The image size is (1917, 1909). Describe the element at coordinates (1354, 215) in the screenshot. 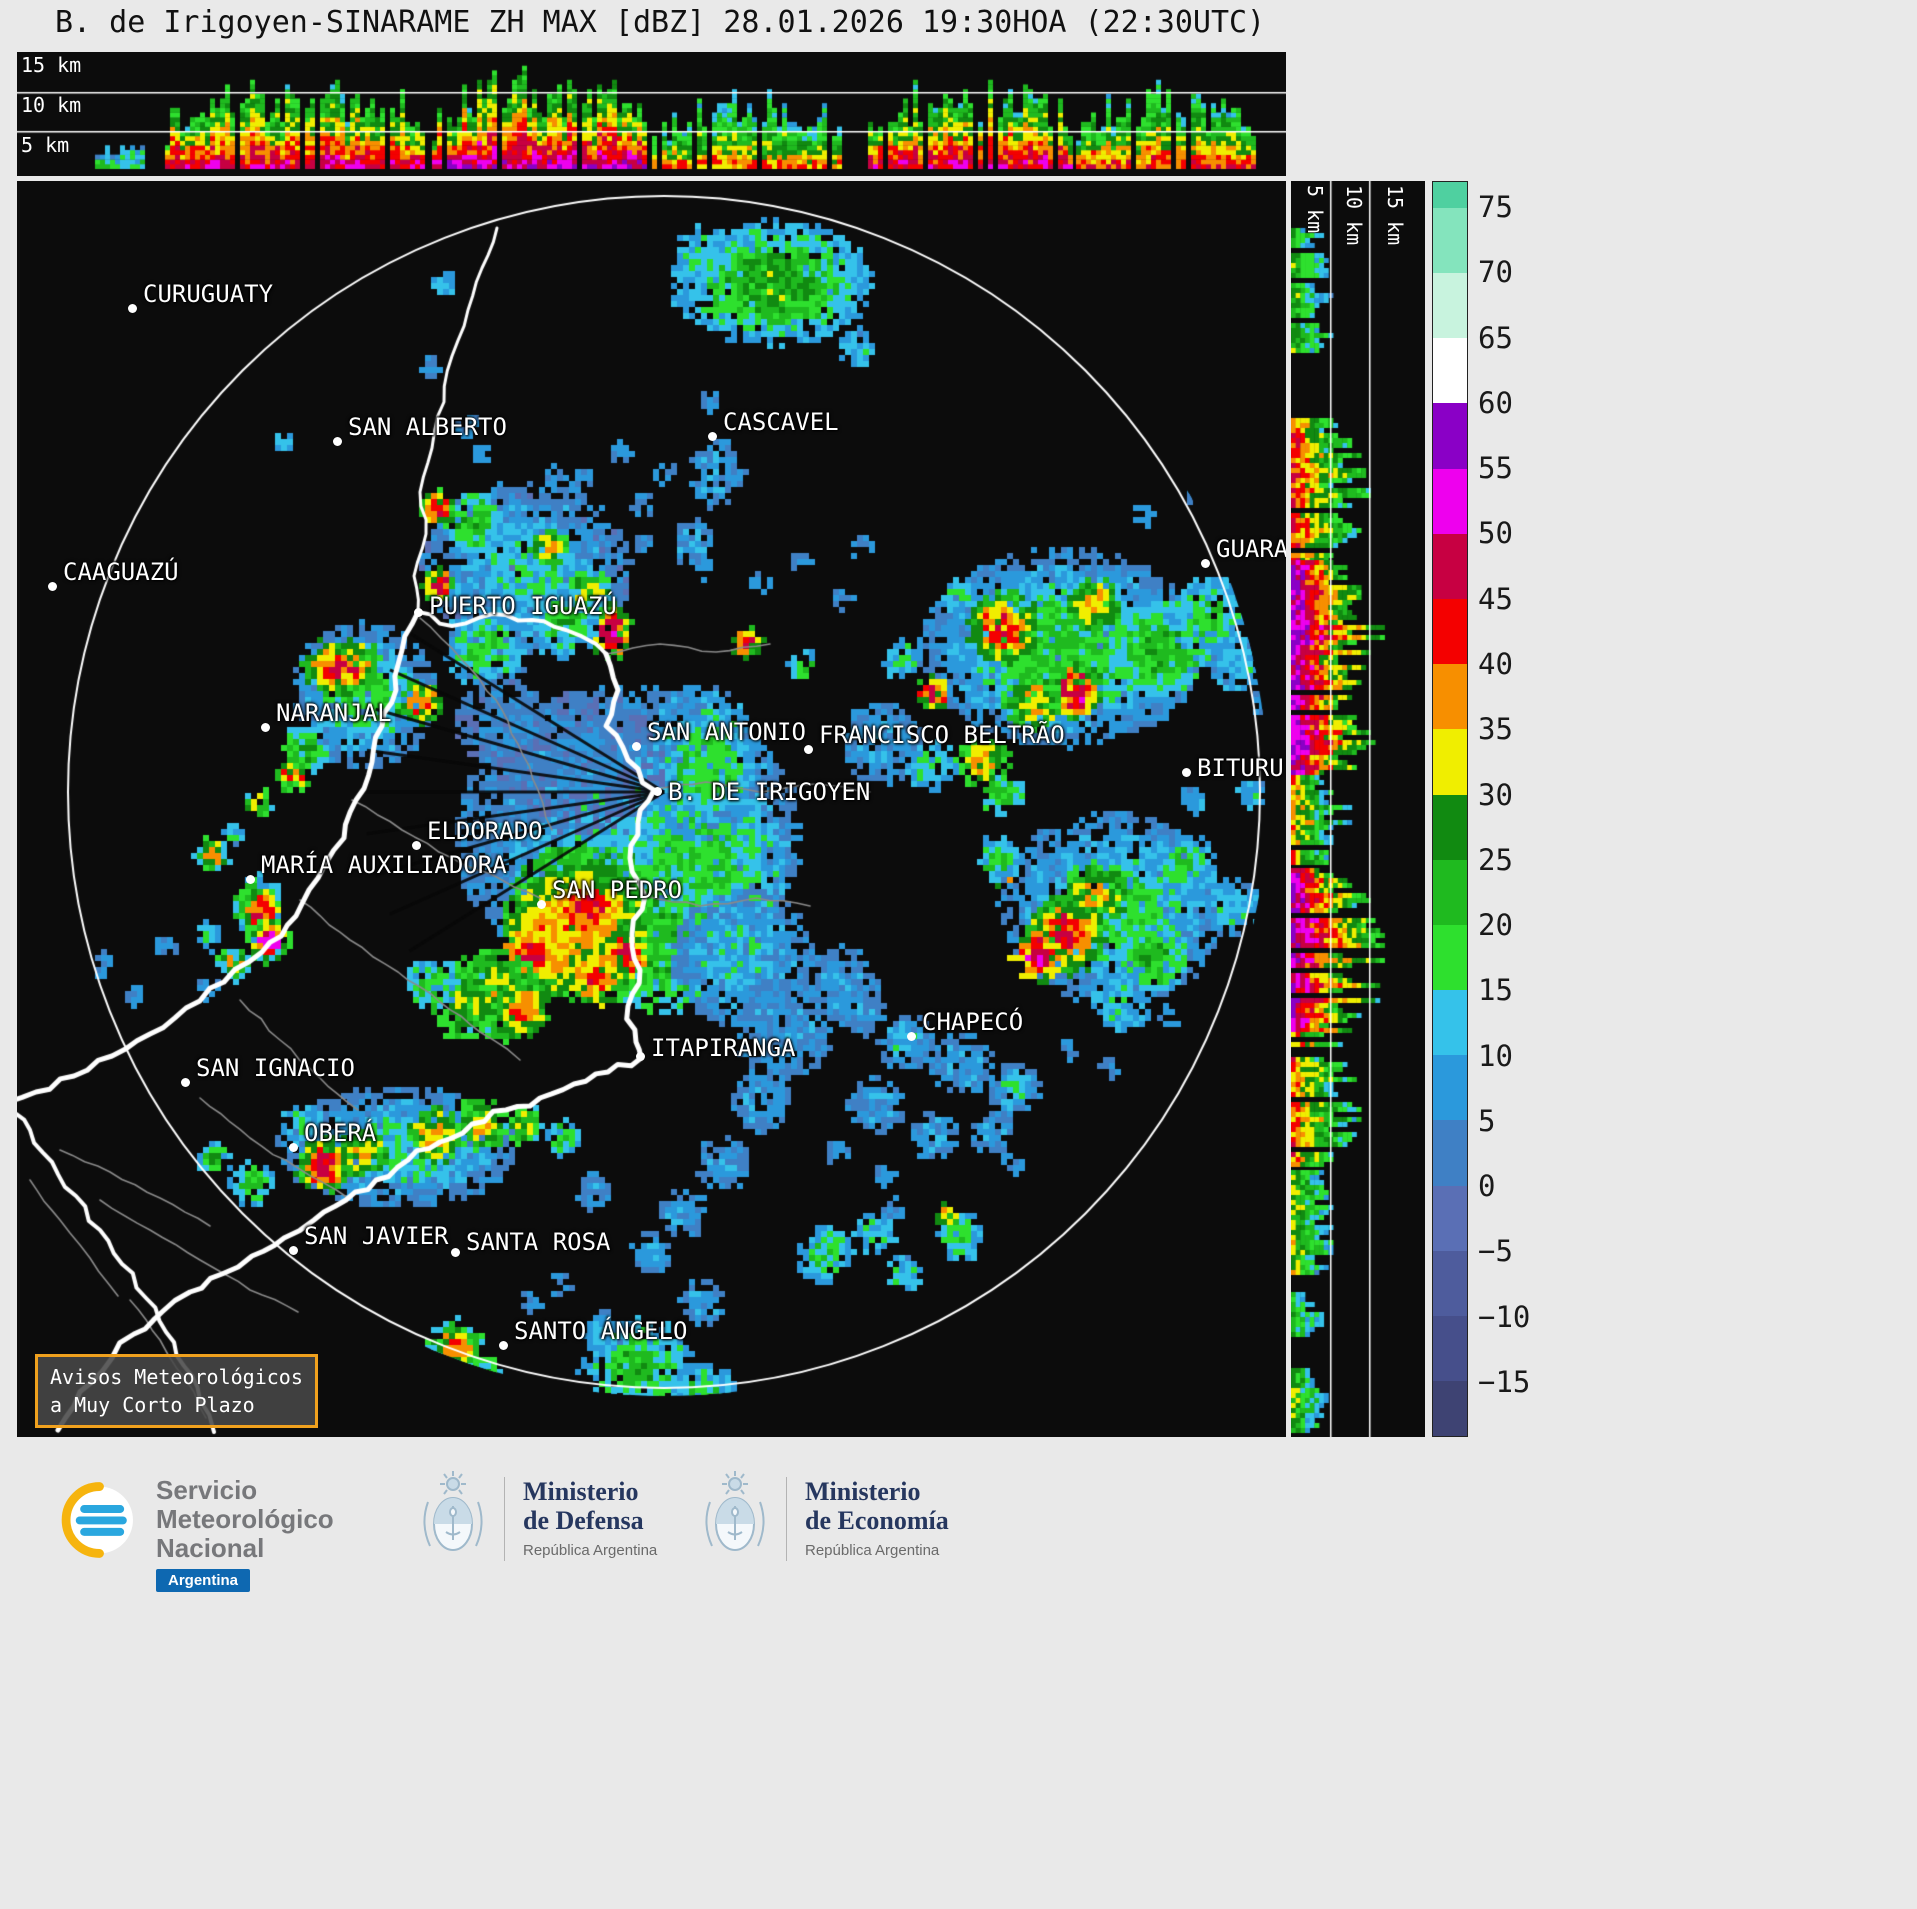

I see `right-axis-label-10km: 10 km` at that location.